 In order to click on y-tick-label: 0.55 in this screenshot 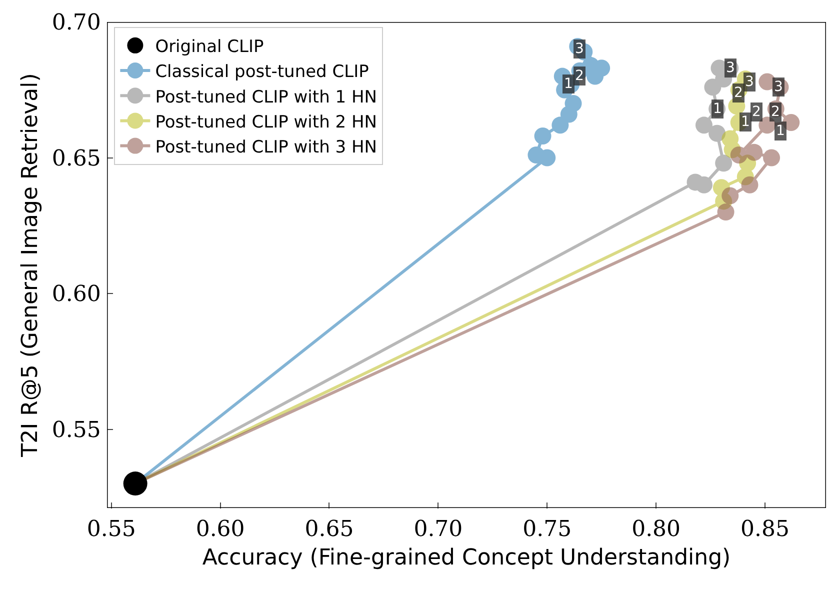, I will do `click(76, 430)`.